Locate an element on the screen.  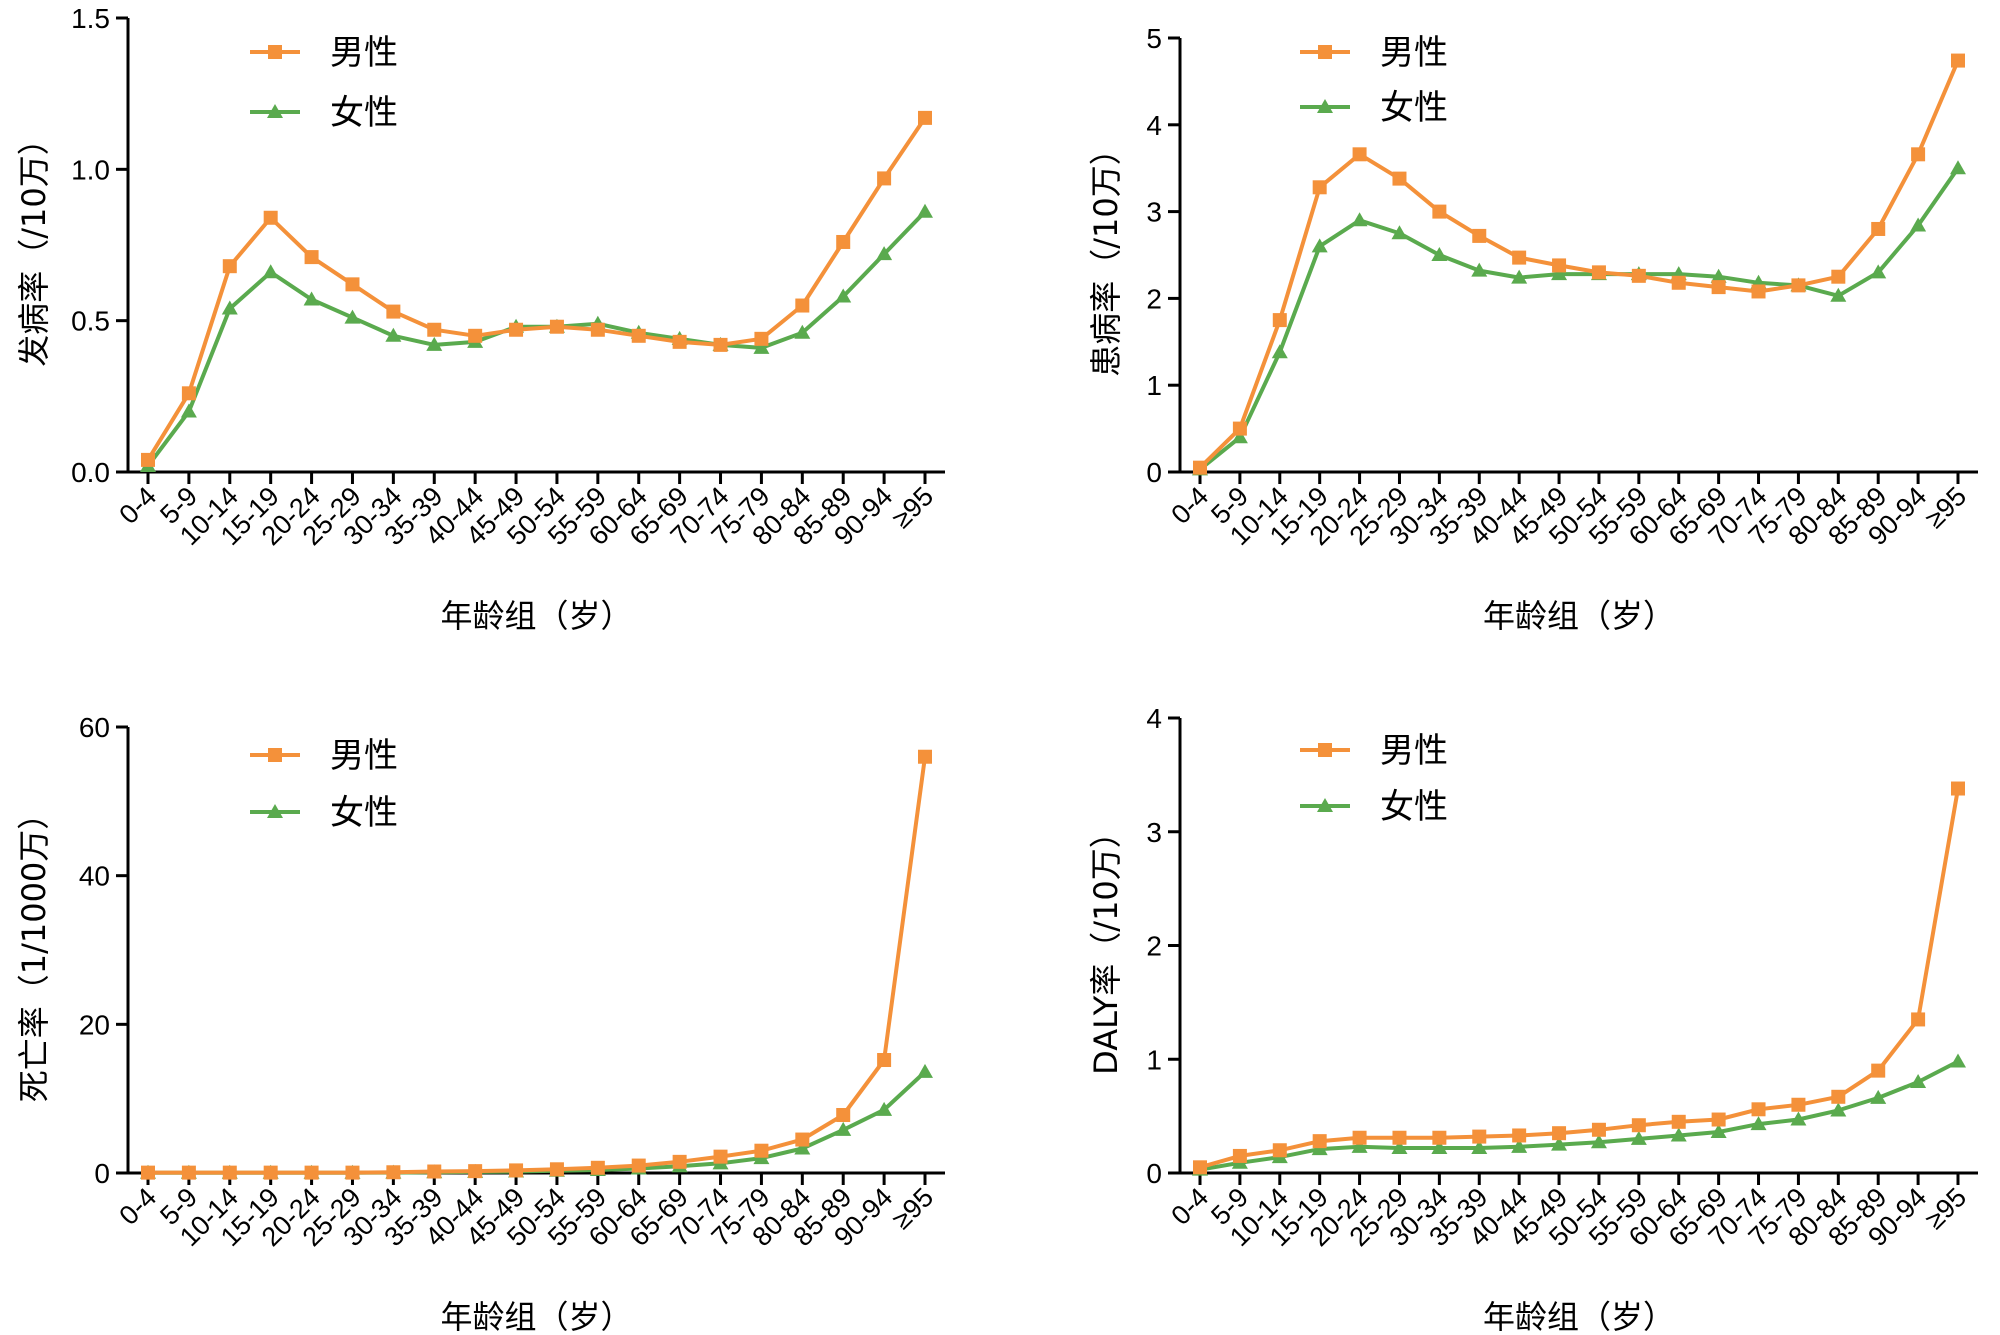
y-tick-label: 5 is located at coordinates (1154, 38).